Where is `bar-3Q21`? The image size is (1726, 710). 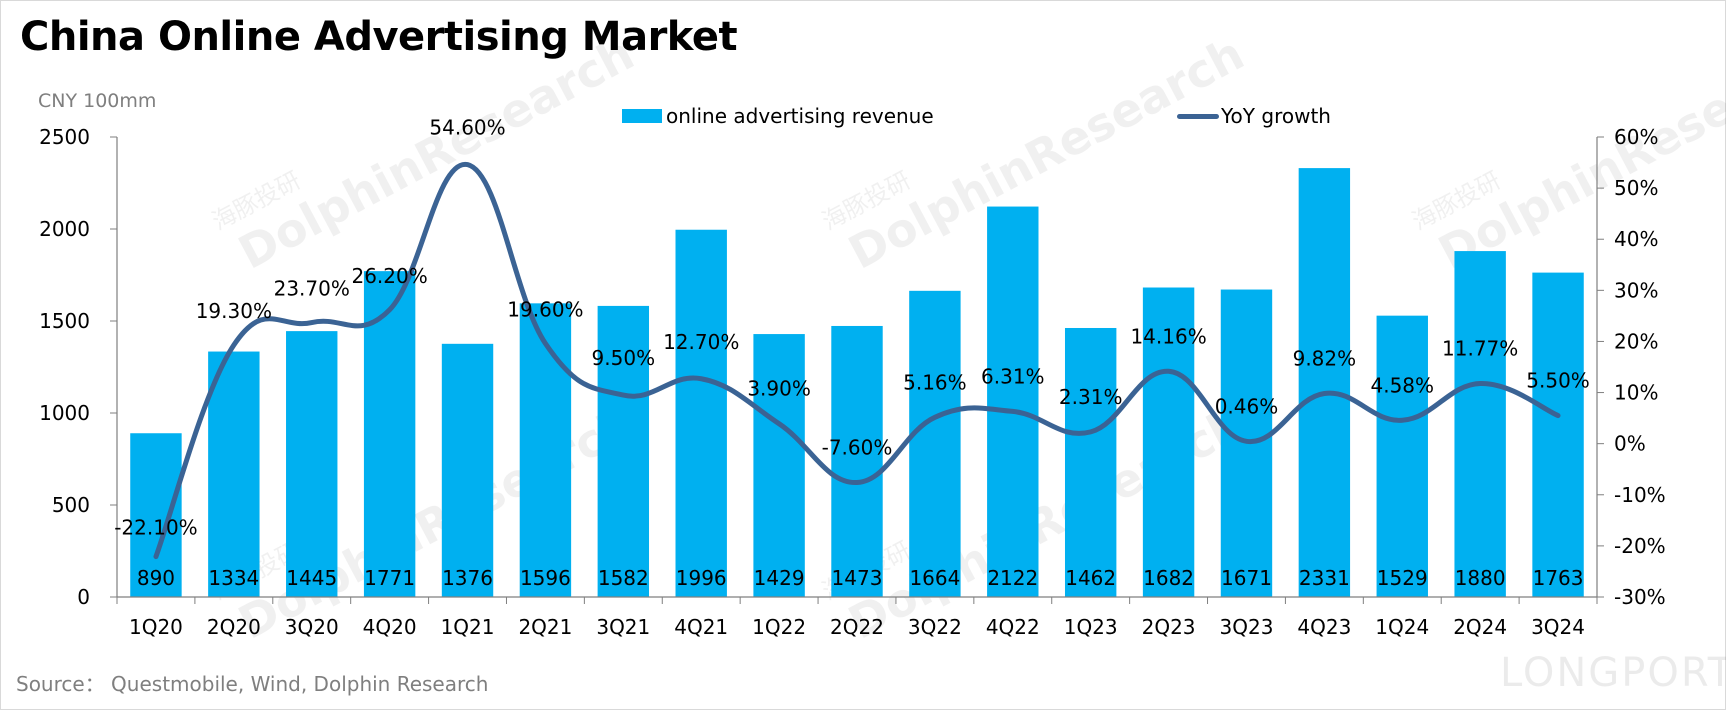 bar-3Q21 is located at coordinates (623, 451).